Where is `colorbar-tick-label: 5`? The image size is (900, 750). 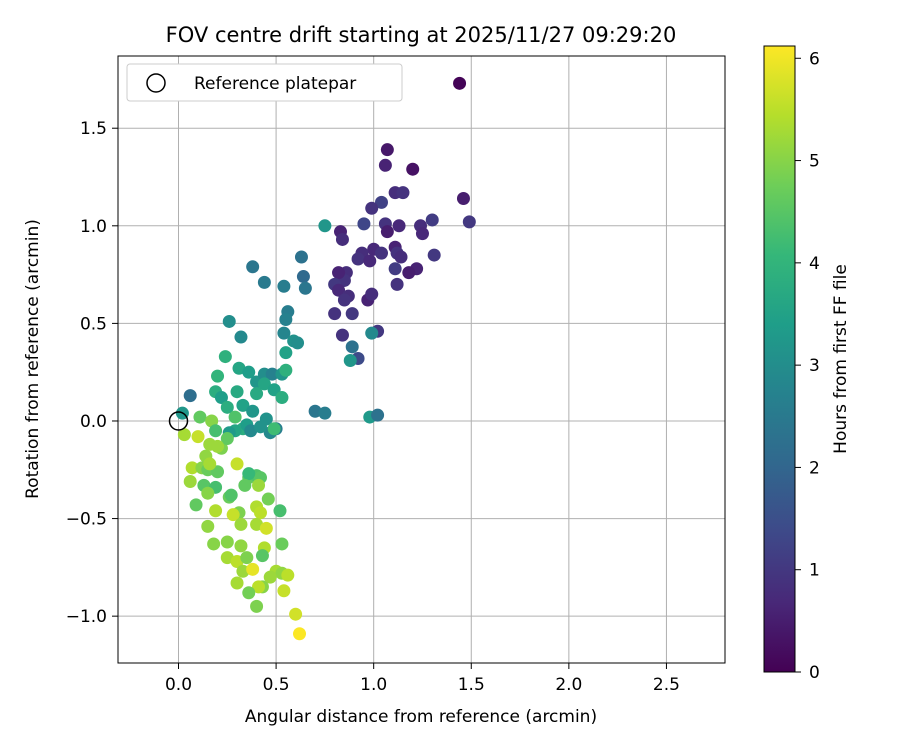 colorbar-tick-label: 5 is located at coordinates (814, 162).